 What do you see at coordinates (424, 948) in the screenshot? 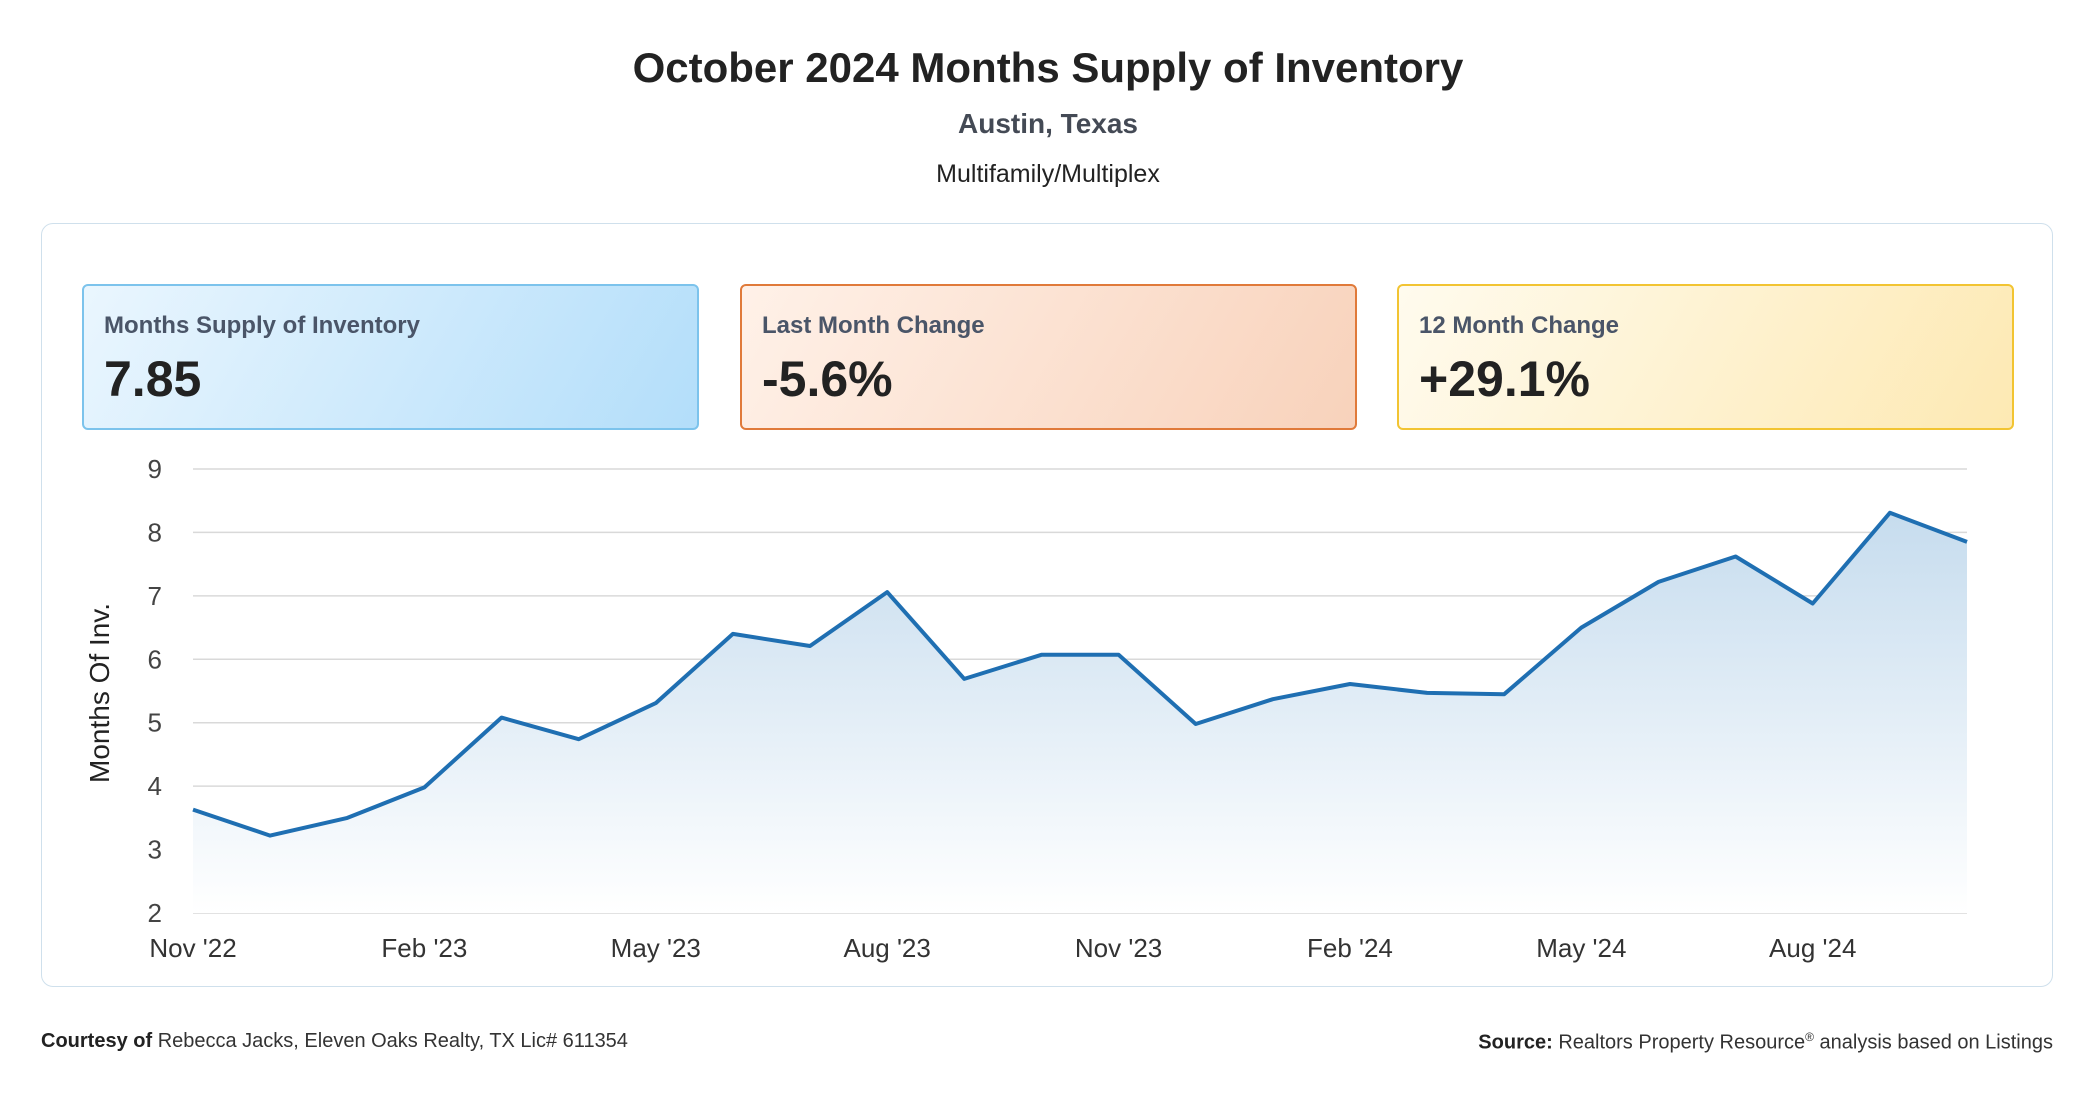
I see `x-tick-label: Feb '23` at bounding box center [424, 948].